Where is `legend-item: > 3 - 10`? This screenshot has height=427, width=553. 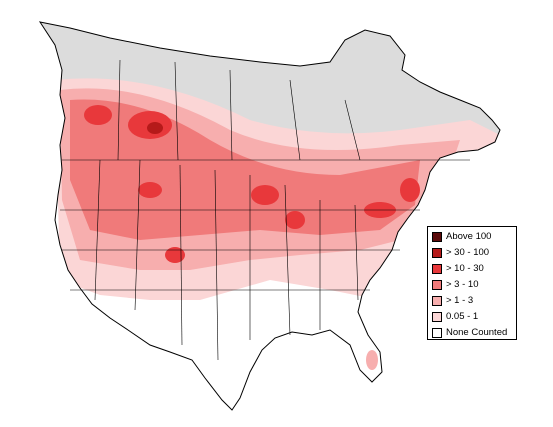
legend-item: > 3 - 10 is located at coordinates (455, 284).